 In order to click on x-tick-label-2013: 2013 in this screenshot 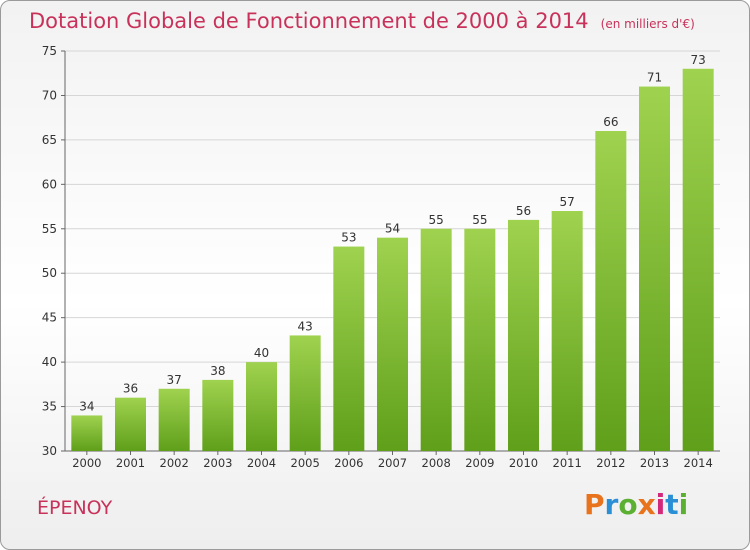, I will do `click(654, 463)`.